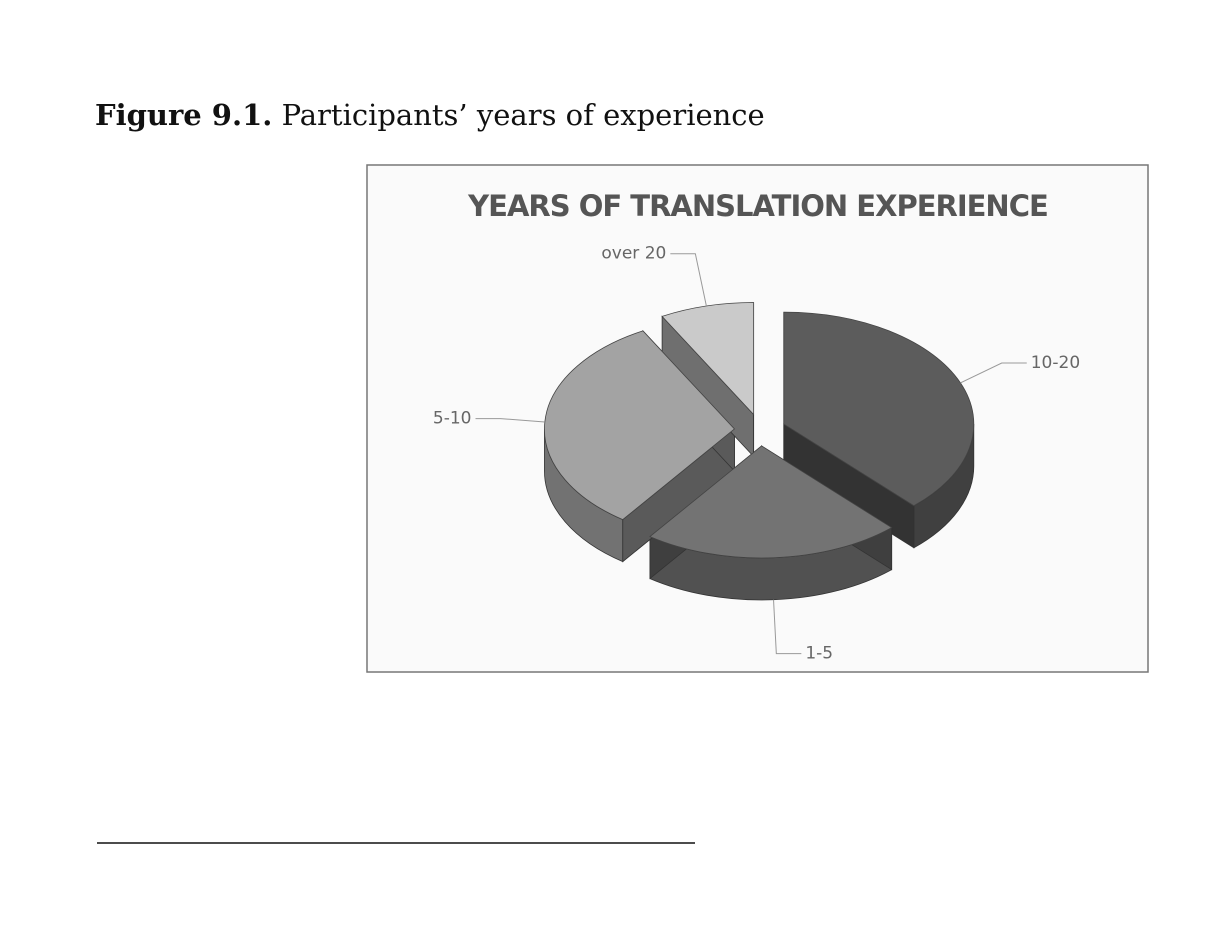 This screenshot has height=927, width=1225. What do you see at coordinates (523, 115) in the screenshot?
I see `caption-text: Participants’ years of experience` at bounding box center [523, 115].